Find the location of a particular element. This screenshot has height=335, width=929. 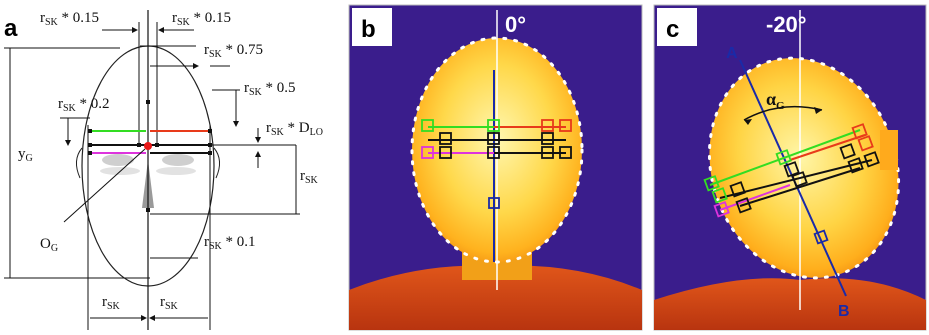

panel-c-letter: c is located at coordinates (672, 29).